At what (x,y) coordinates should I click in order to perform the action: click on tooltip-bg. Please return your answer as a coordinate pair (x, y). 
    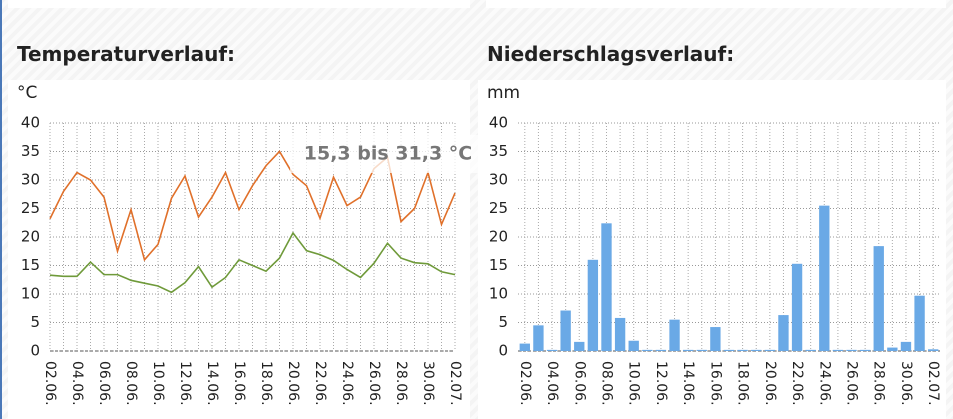
    Looking at the image, I should click on (385, 154).